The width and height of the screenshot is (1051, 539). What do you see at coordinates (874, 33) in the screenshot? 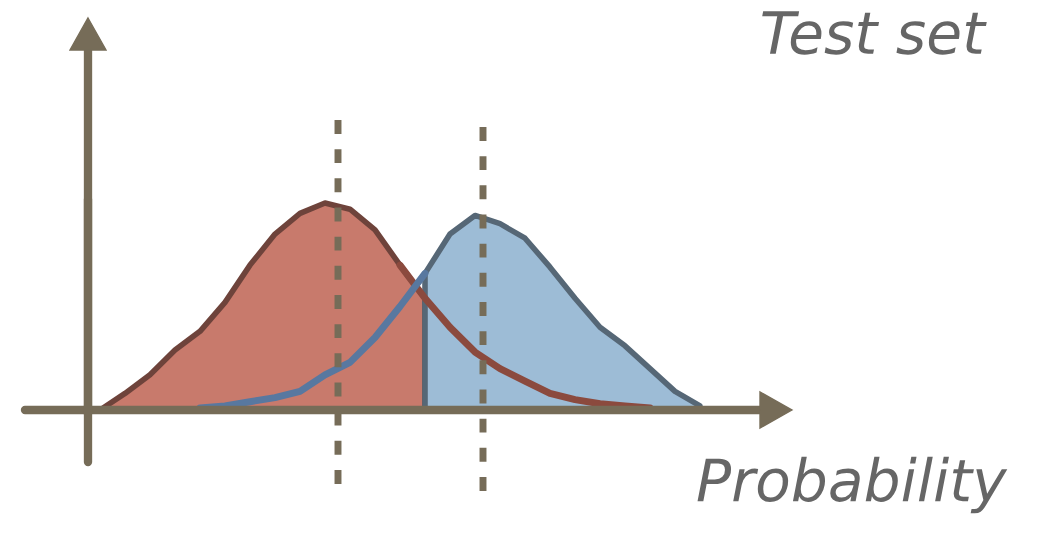
I see `text: Test set` at bounding box center [874, 33].